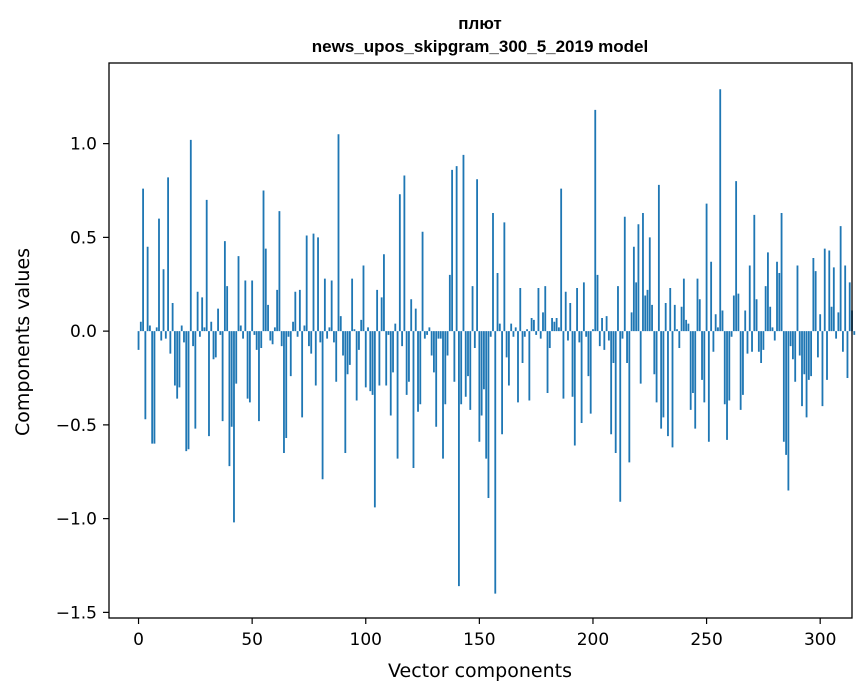 The height and width of the screenshot is (696, 867). I want to click on y-tick-label: −1.0, so click(76, 520).